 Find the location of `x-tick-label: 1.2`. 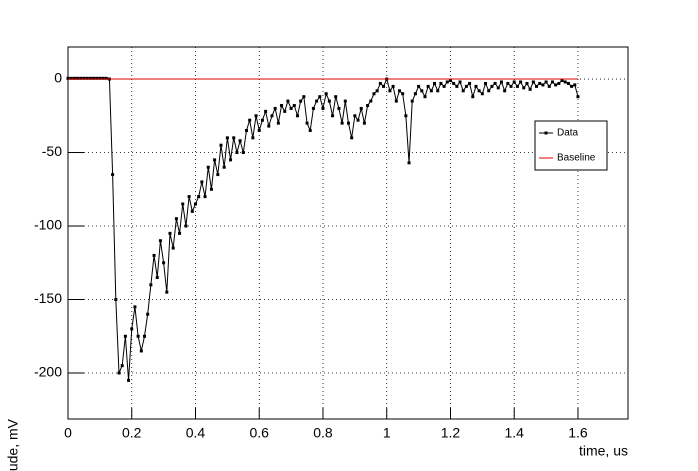

x-tick-label: 1.2 is located at coordinates (451, 433).